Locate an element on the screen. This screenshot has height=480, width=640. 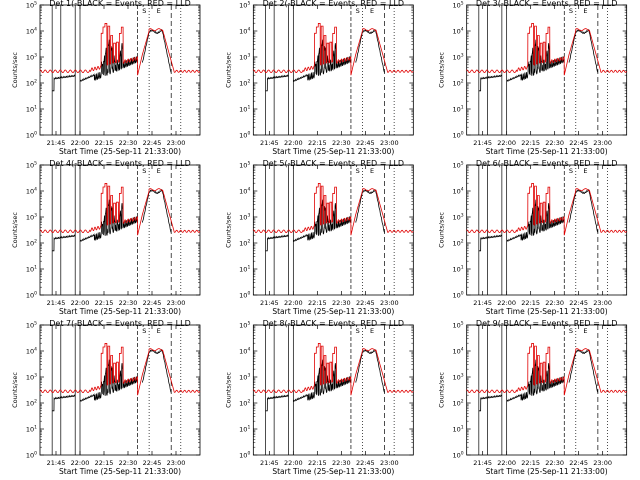
x-tick-label: 22:30 is located at coordinates (128, 143).